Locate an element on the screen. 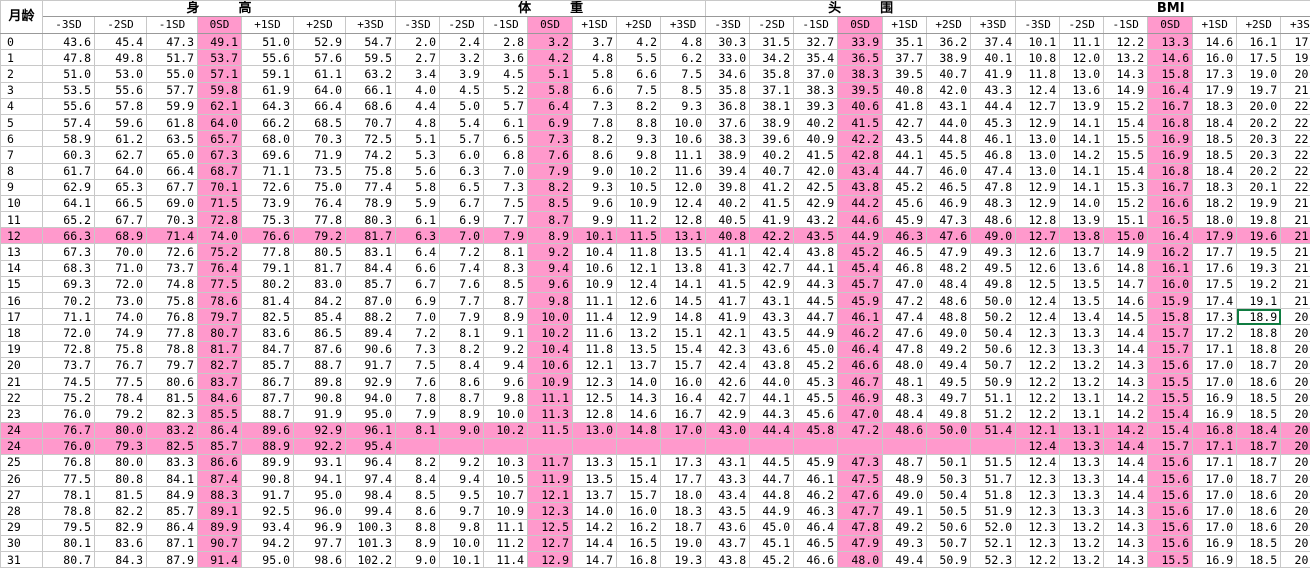 Image resolution: width=1310 pixels, height=568 pixels. value-cell: 13.1 is located at coordinates (1082, 430).